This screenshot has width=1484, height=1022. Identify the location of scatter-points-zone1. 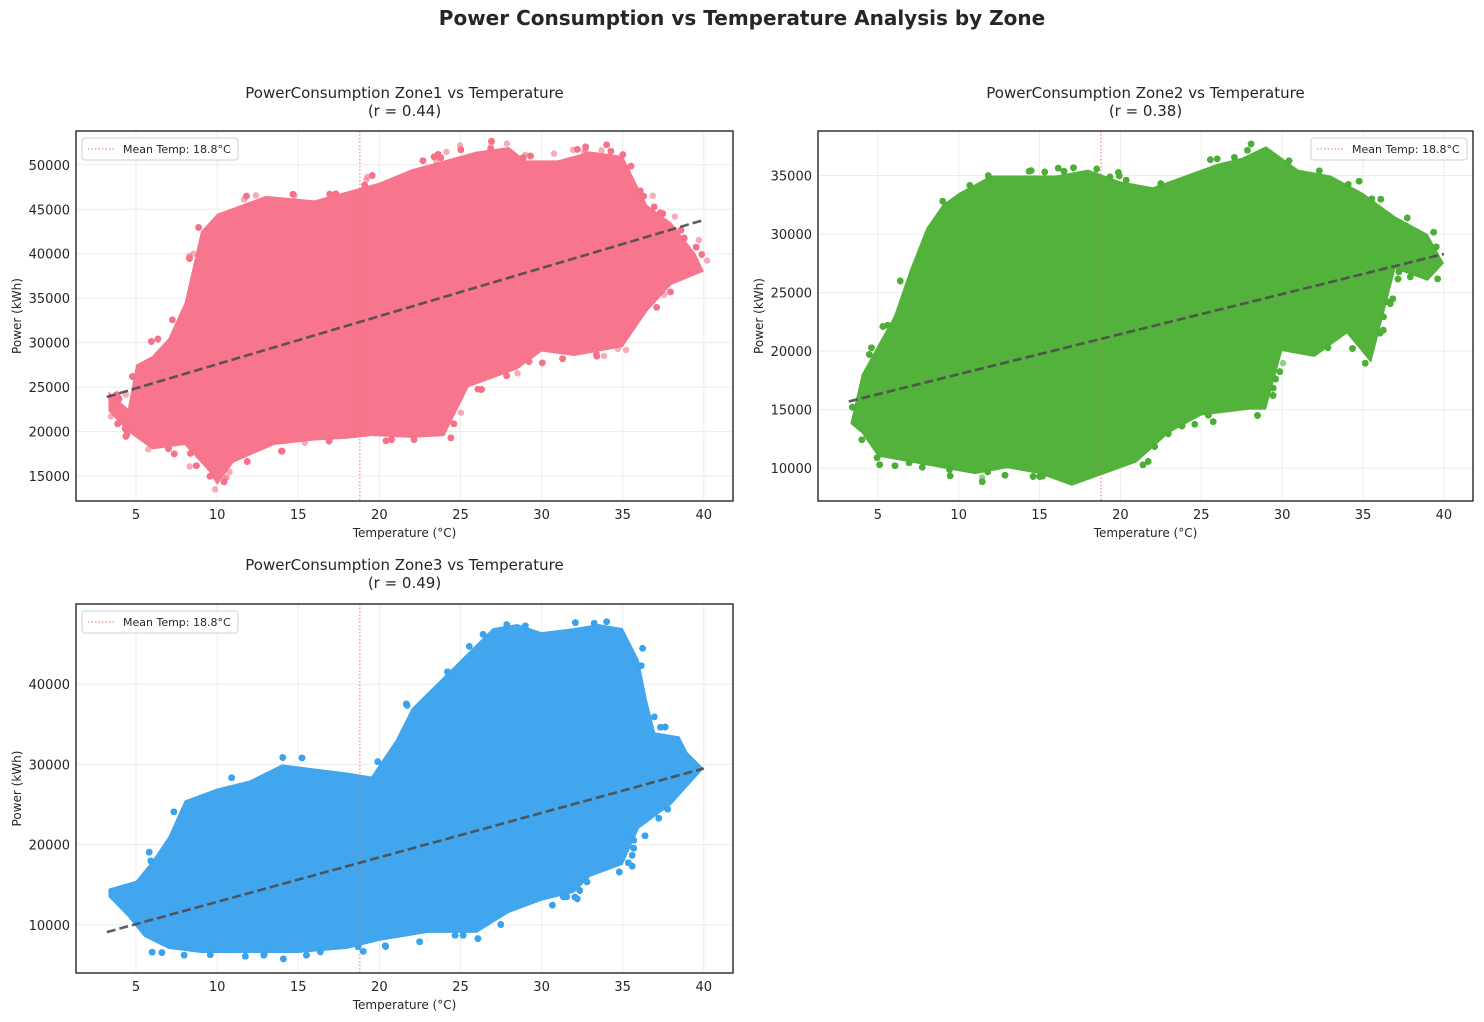
(409, 315).